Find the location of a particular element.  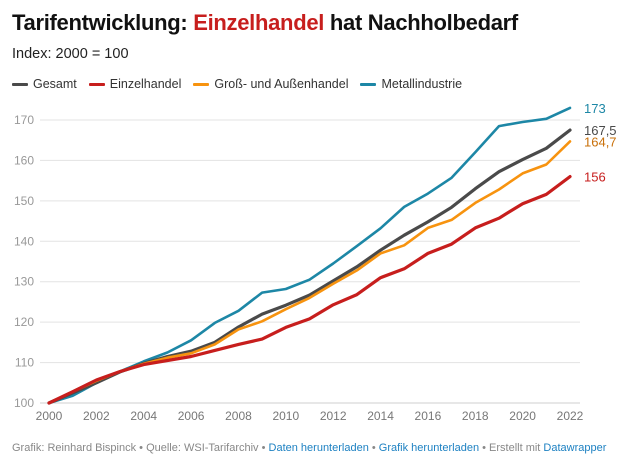

x-tick-label: 2008 is located at coordinates (238, 416).